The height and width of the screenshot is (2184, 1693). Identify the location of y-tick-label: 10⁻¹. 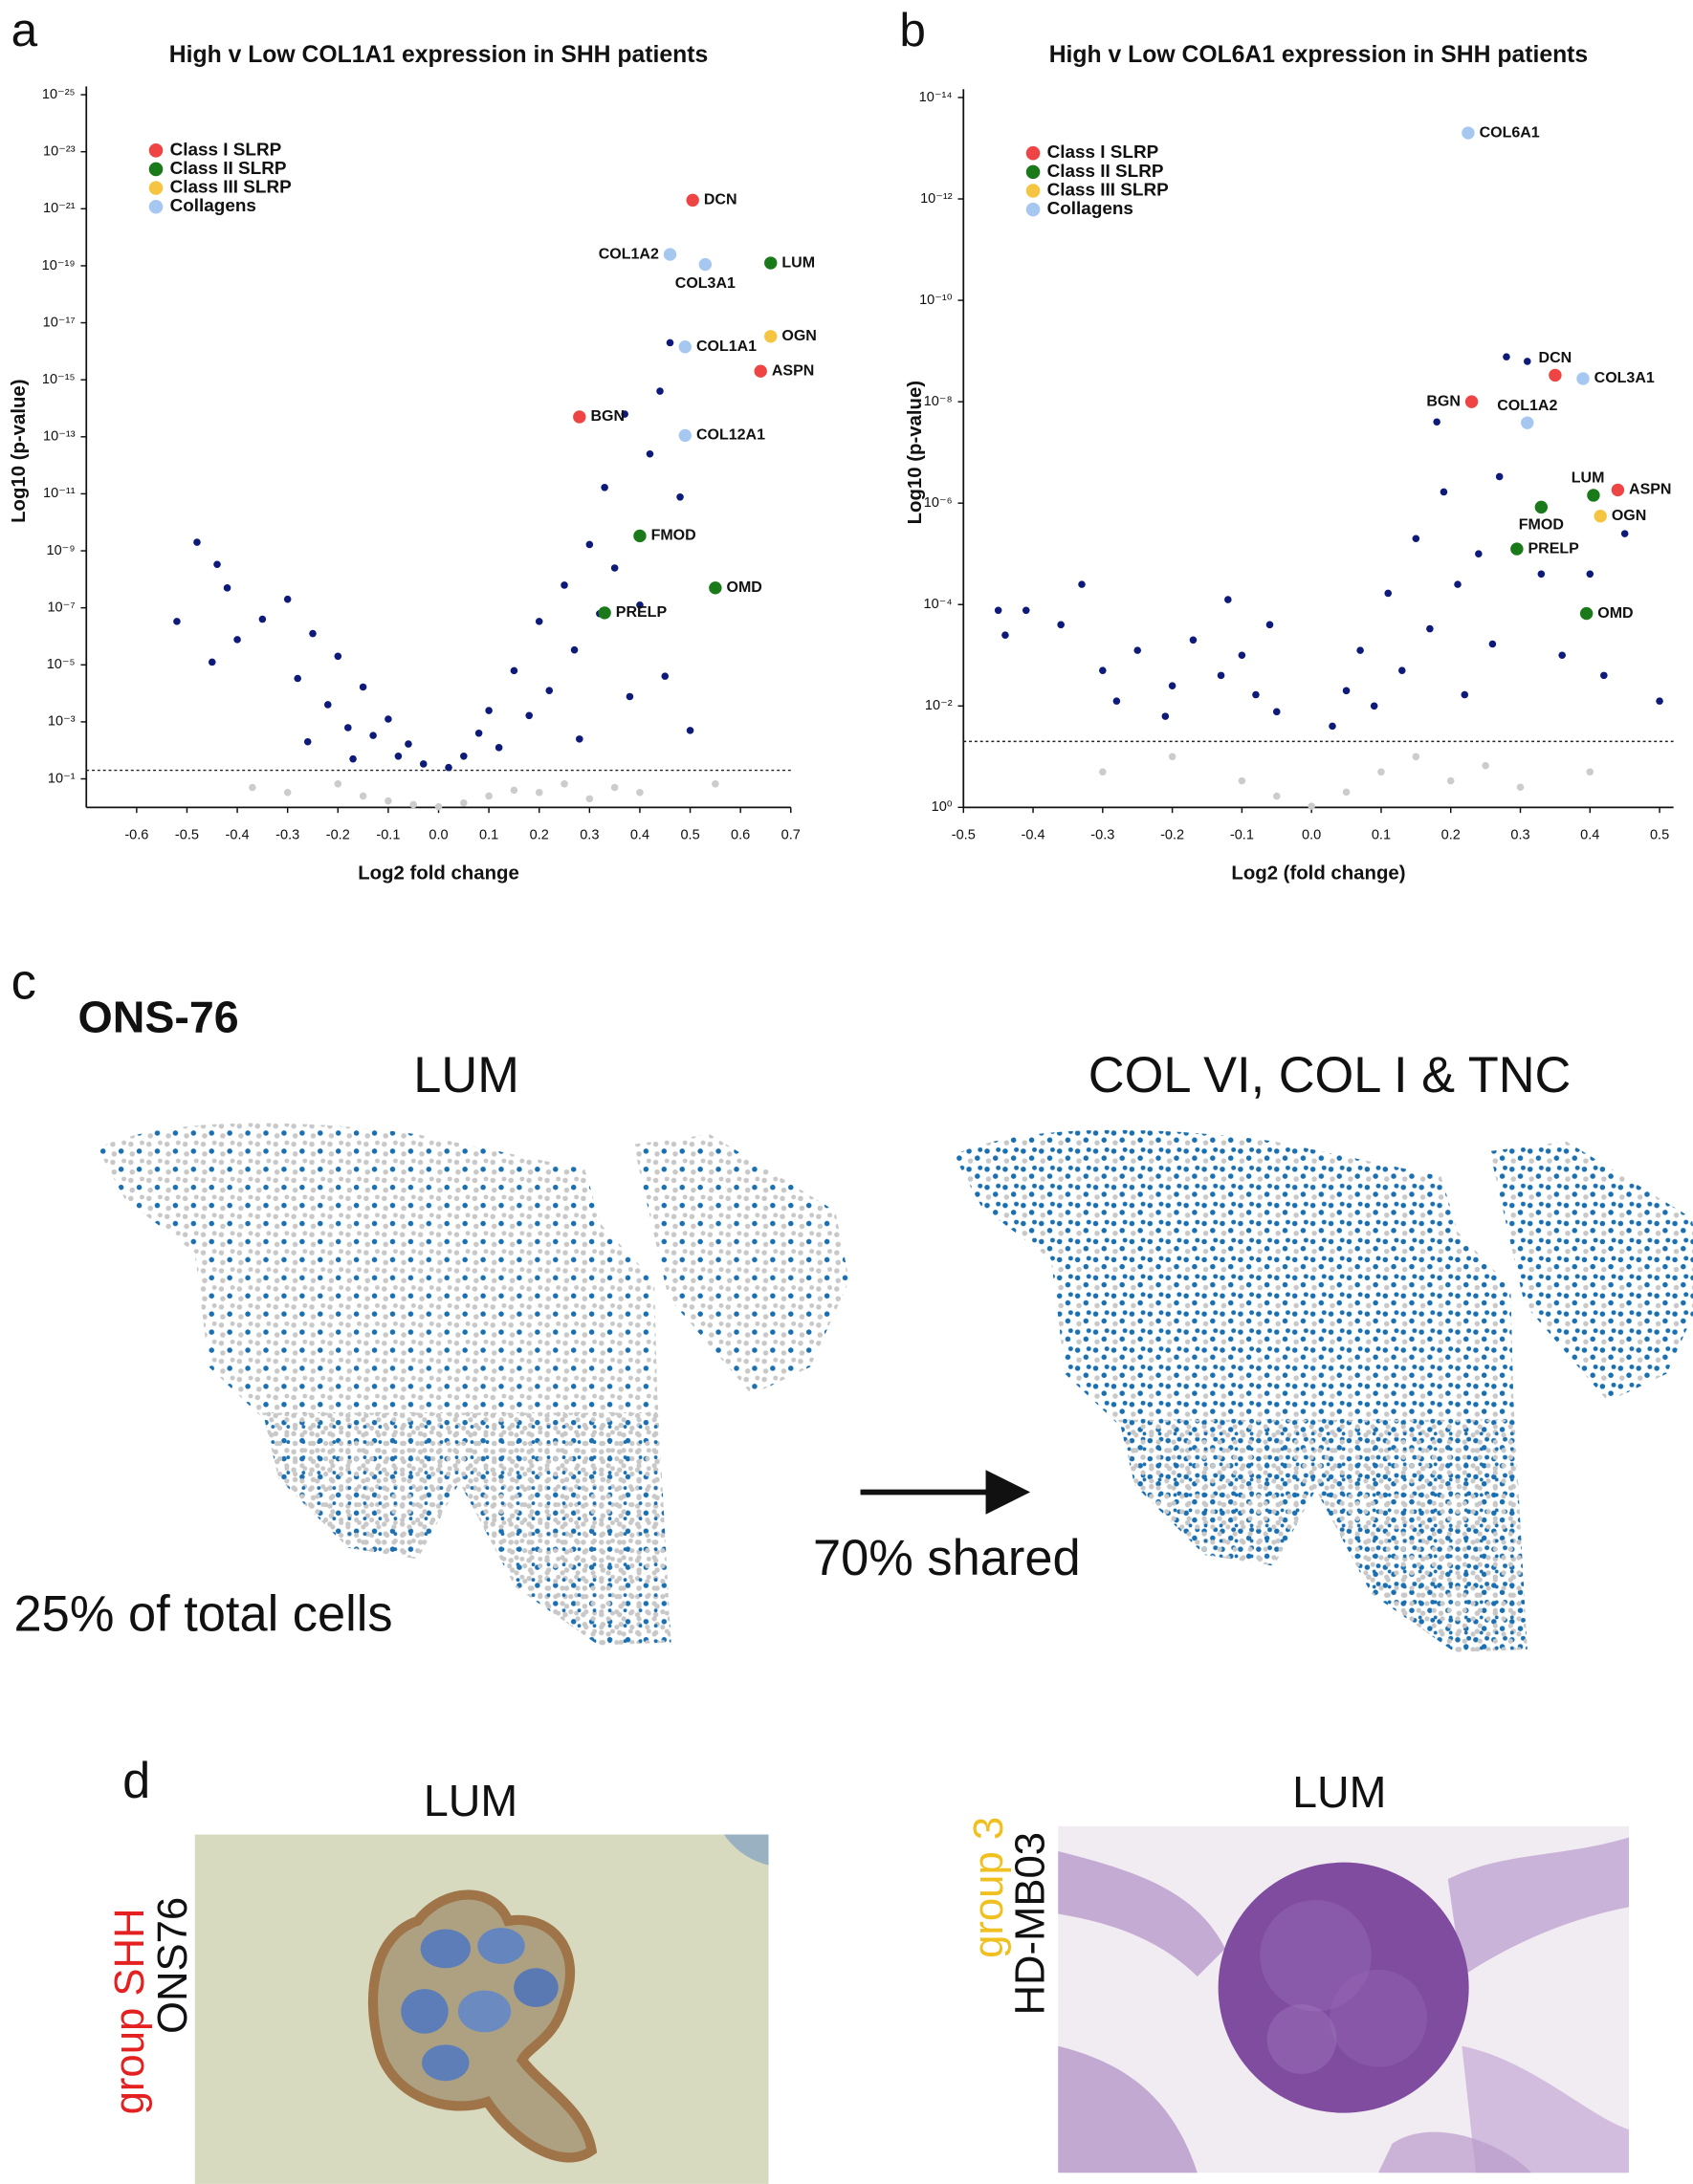
(62, 778).